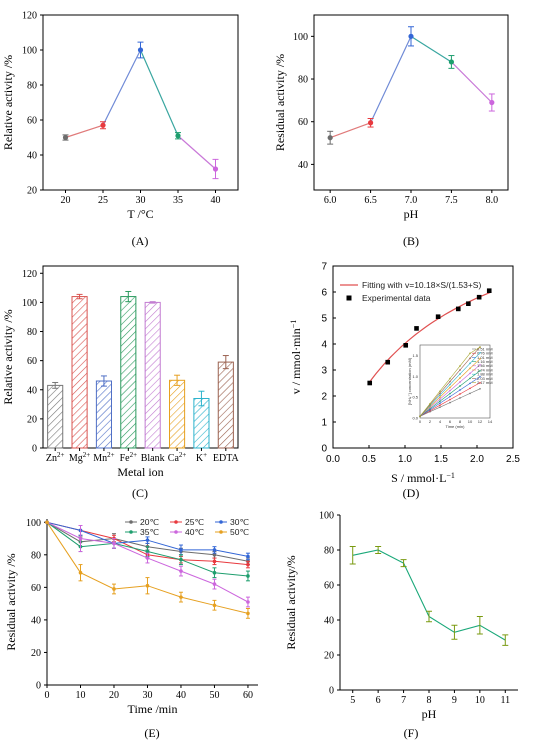 This screenshot has height=745, width=550. Describe the element at coordinates (226, 458) in the screenshot. I see `x-tick-label: EDTA` at that location.